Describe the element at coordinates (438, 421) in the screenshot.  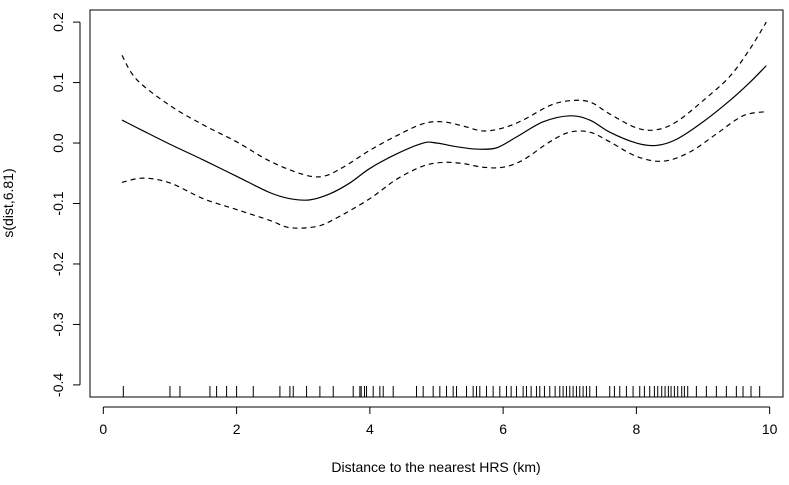
I see `x-axis: 0 2 4 6 8 10` at that location.